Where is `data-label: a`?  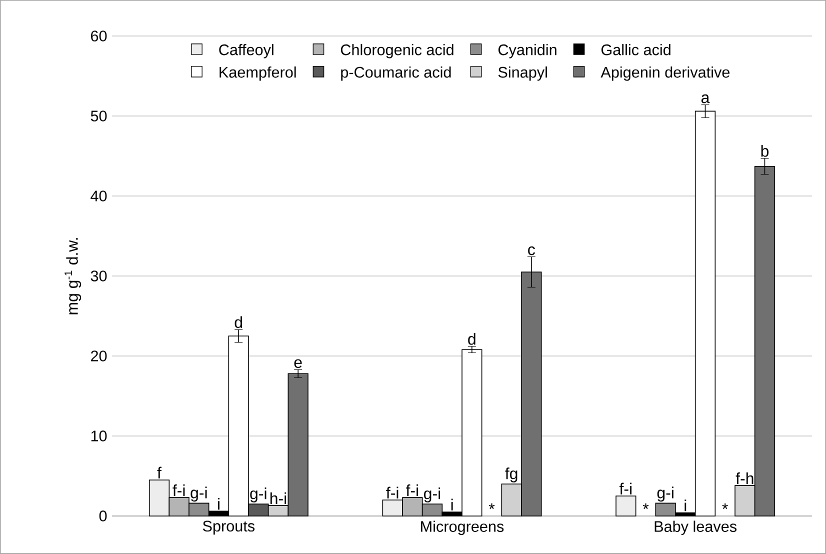 data-label: a is located at coordinates (705, 99).